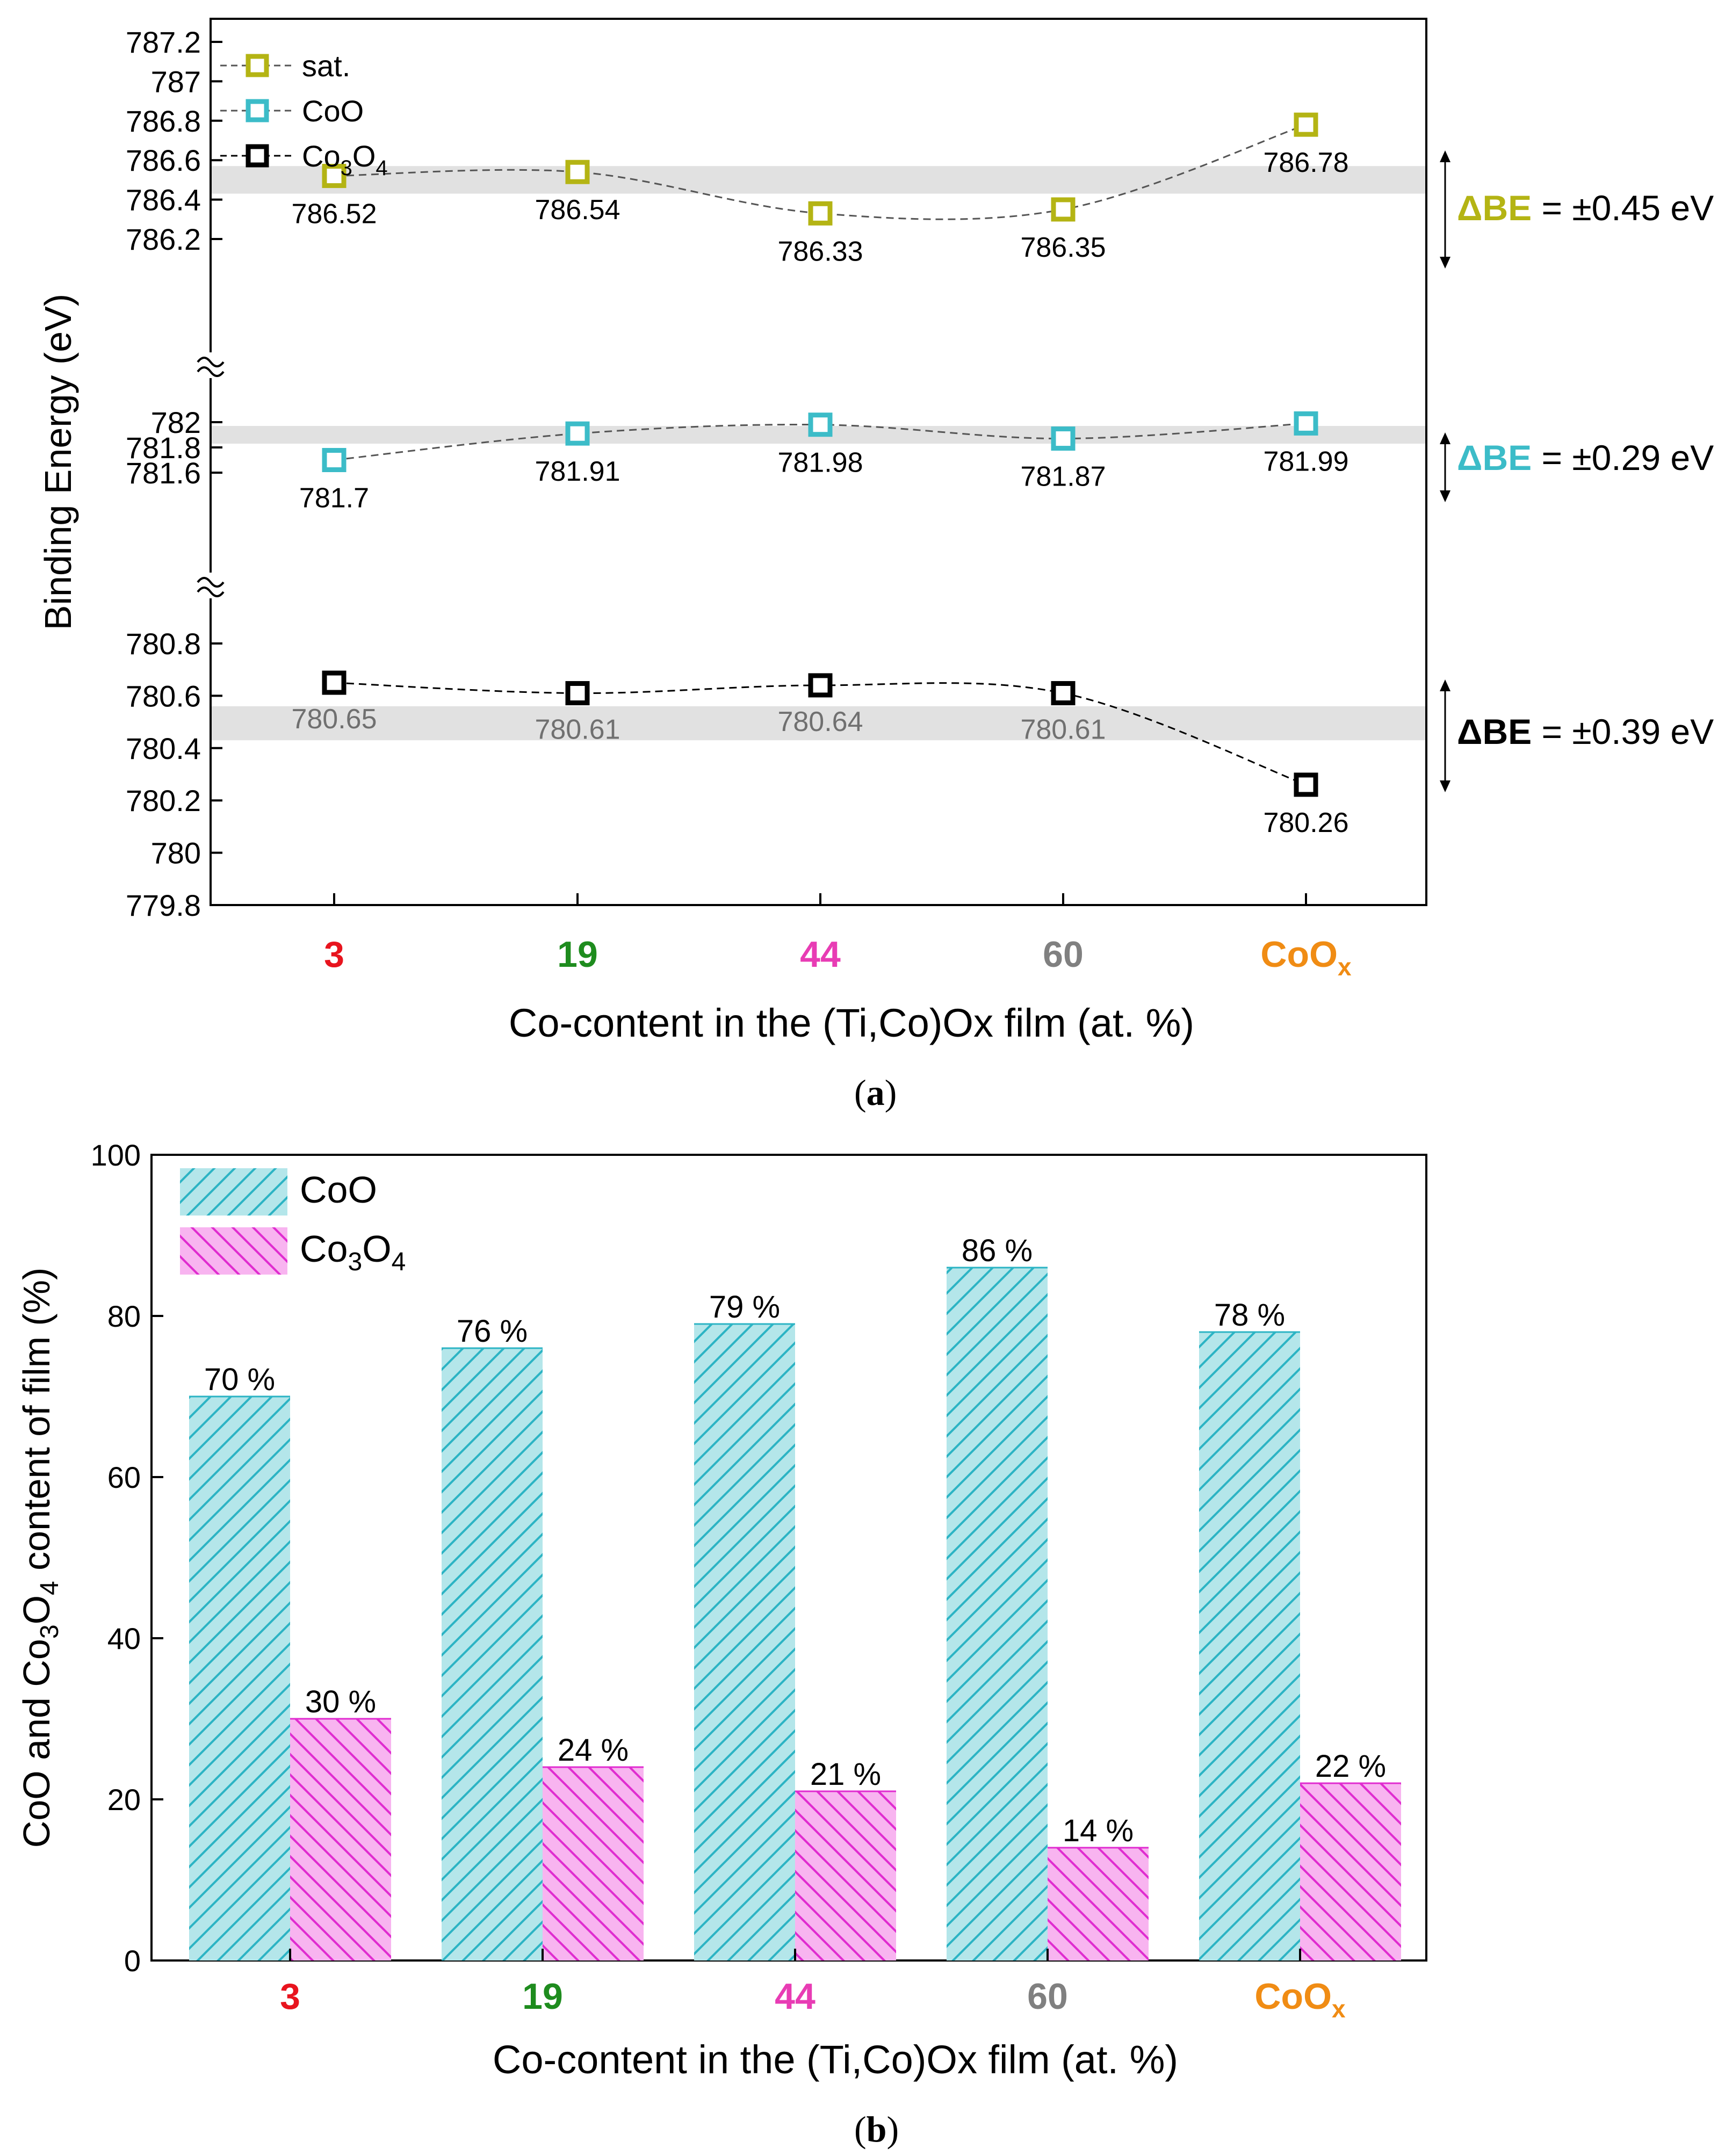 The height and width of the screenshot is (2156, 1732). I want to click on y-tick-label: 40, so click(124, 1638).